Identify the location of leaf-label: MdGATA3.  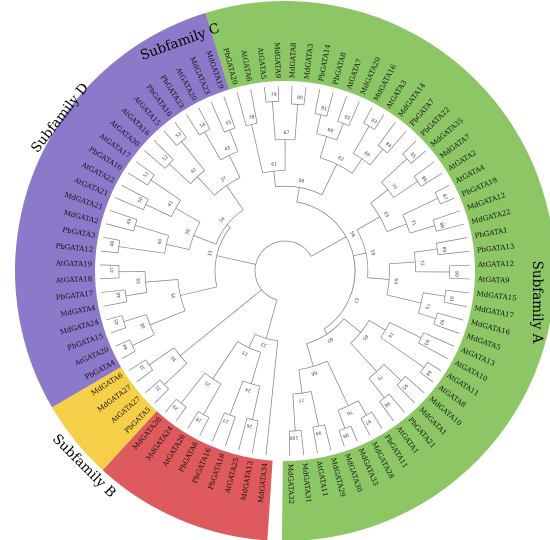
(309, 61).